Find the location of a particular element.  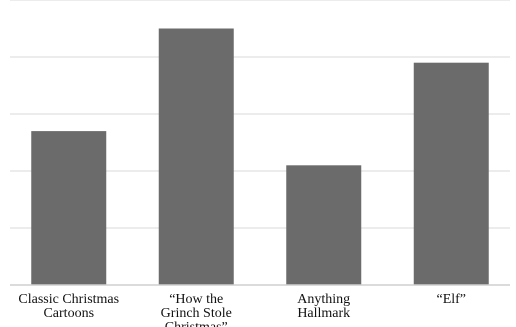

category-label: “Elf” is located at coordinates (451, 299).